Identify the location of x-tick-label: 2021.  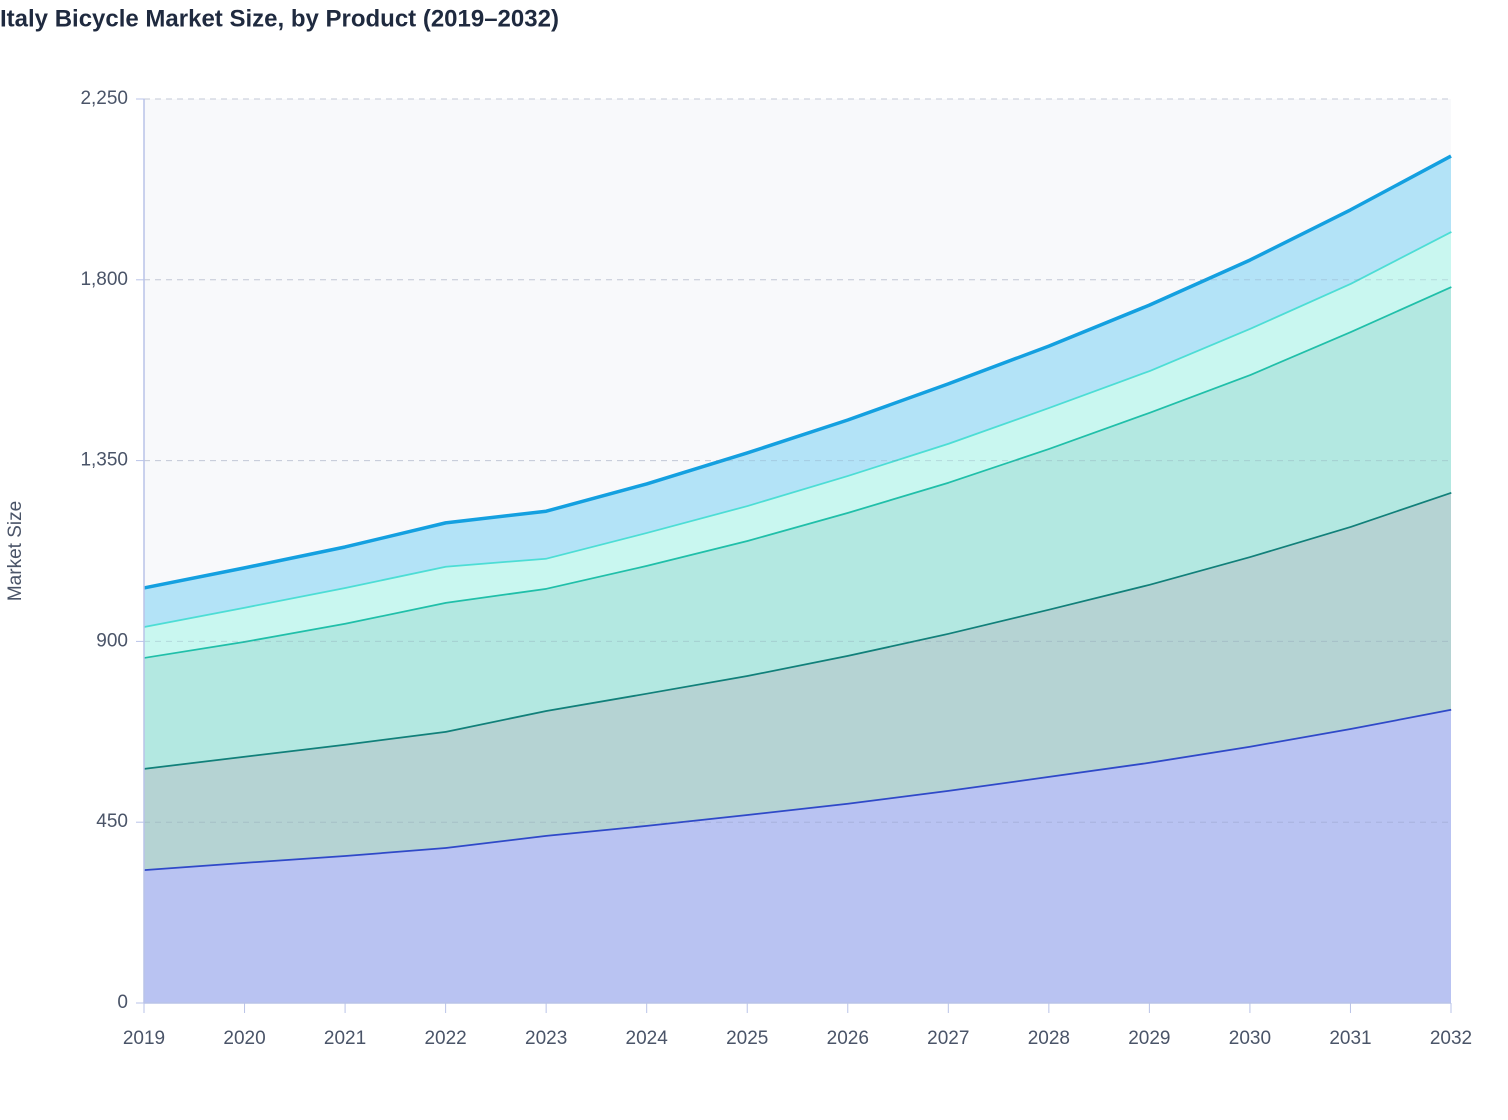
(345, 1038).